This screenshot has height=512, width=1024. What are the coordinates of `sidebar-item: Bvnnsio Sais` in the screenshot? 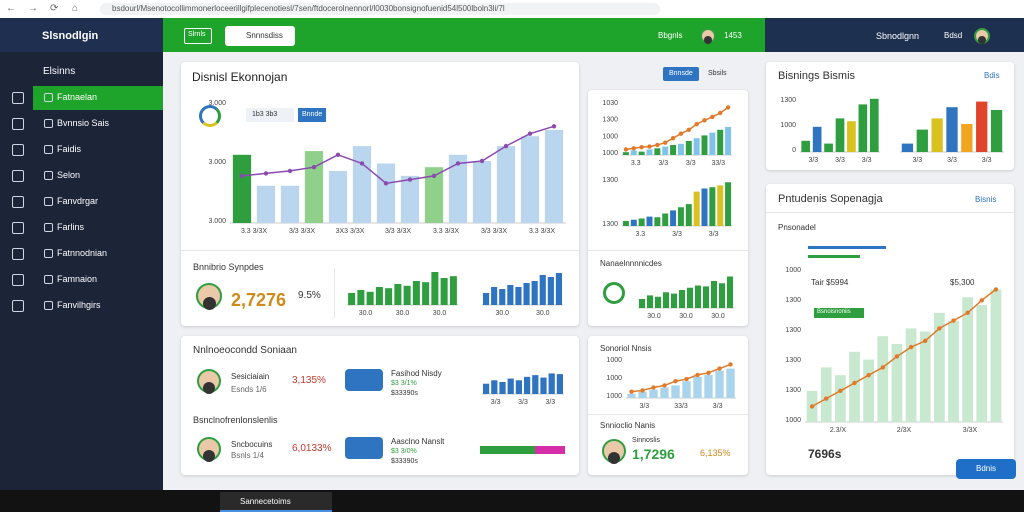 It's located at (83, 123).